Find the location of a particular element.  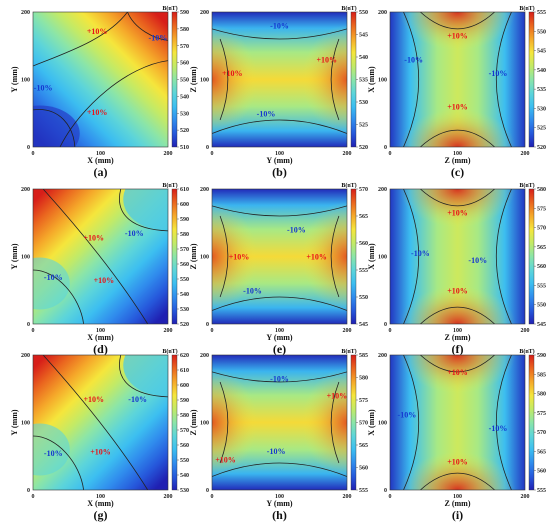

colorbar-tick-label: 600 is located at coordinates (184, 386).